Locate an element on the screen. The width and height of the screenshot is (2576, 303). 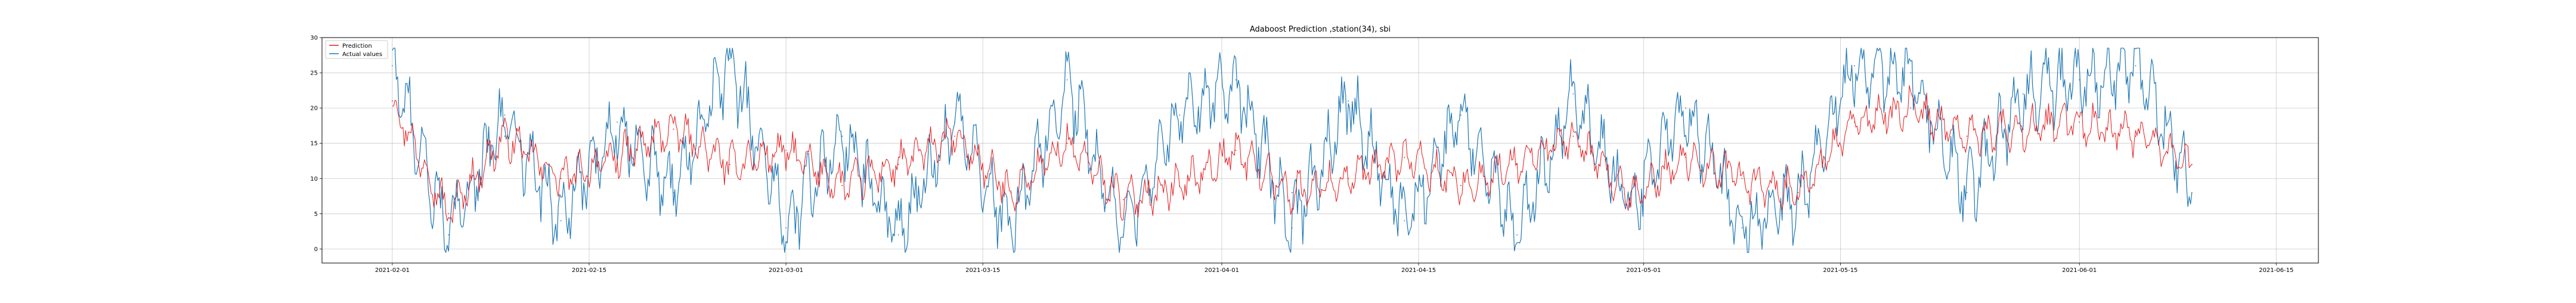
y-tick-label: 0 is located at coordinates (316, 250).